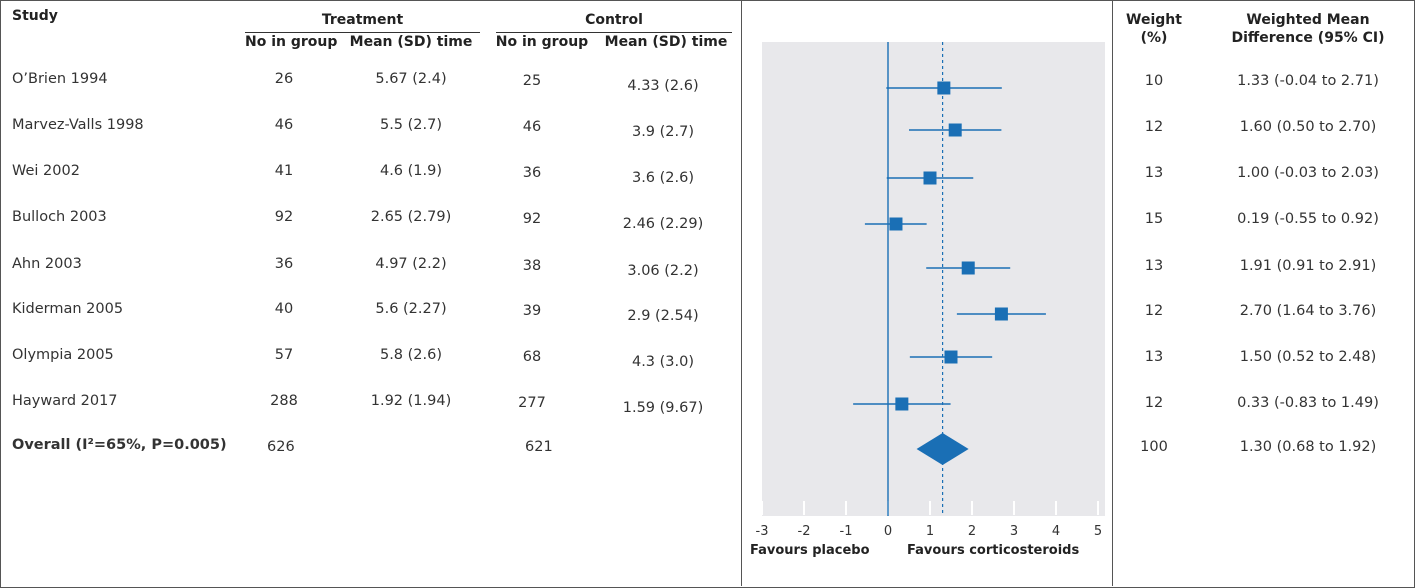  I want to click on treatment-n: 36, so click(284, 264).